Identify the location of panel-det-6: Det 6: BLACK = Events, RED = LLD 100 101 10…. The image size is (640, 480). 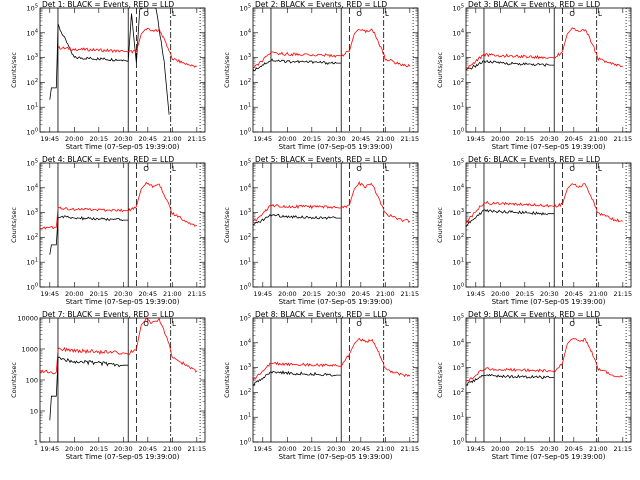
(534, 230).